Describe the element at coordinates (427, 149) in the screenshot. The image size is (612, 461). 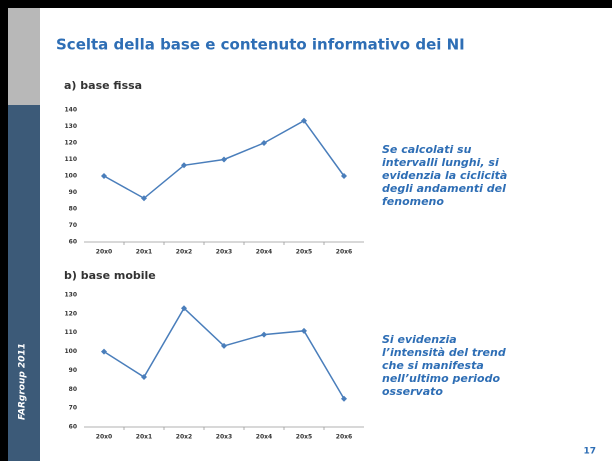
I see `note-line: Se calcolati su` at that location.